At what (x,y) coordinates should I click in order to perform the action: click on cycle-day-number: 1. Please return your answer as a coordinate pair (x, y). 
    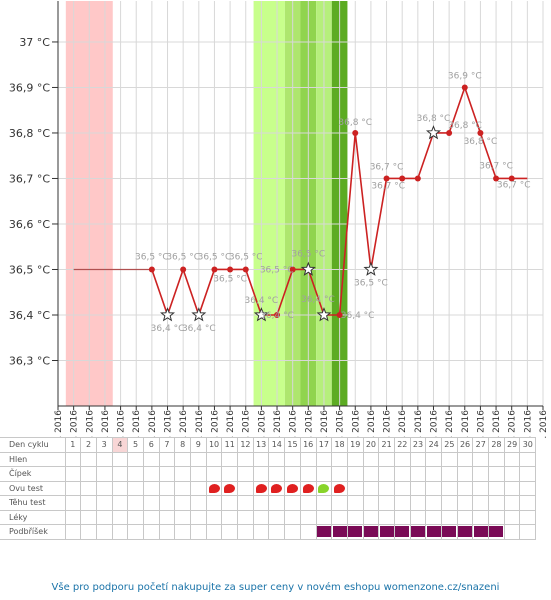
    Looking at the image, I should click on (73, 445).